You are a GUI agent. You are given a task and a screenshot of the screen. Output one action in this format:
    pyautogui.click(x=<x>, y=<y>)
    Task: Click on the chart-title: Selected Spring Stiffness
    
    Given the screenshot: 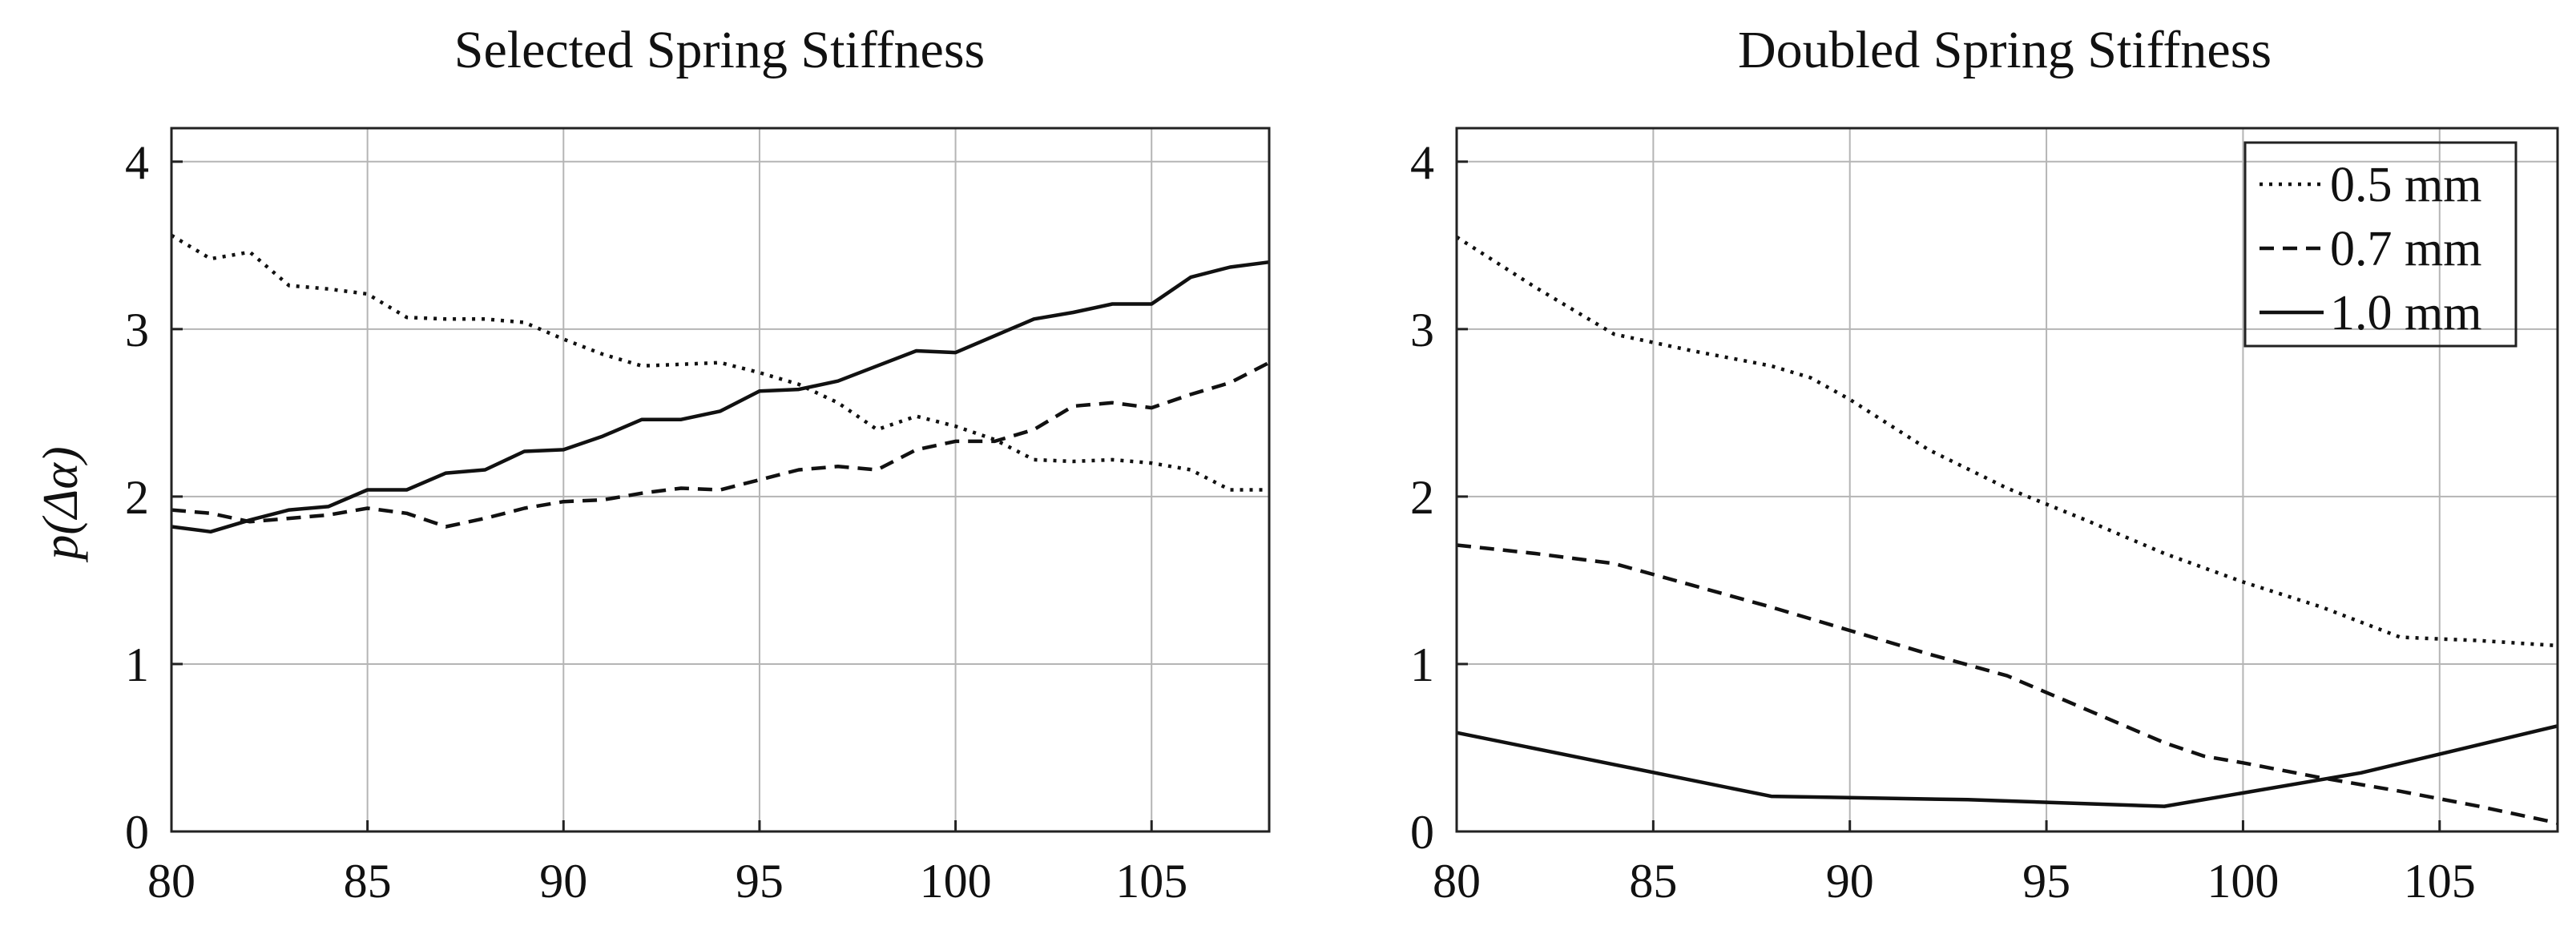 What is the action you would take?
    pyautogui.click(x=719, y=50)
    